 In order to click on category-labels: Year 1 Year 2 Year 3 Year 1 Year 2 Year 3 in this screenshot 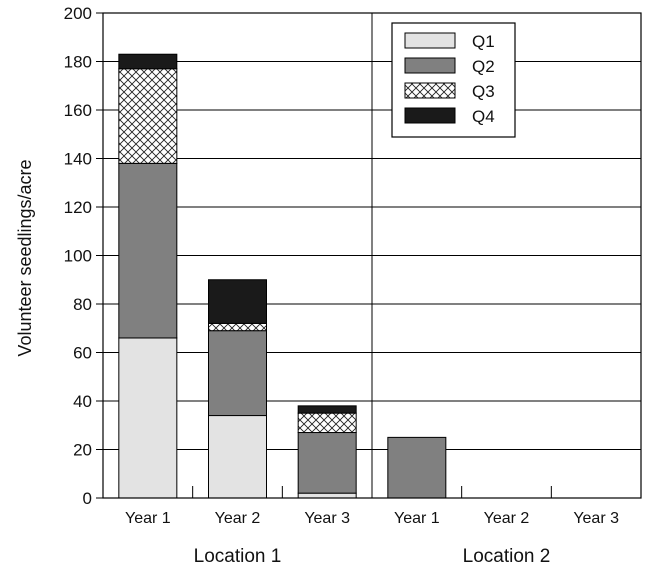, I will do `click(372, 518)`.